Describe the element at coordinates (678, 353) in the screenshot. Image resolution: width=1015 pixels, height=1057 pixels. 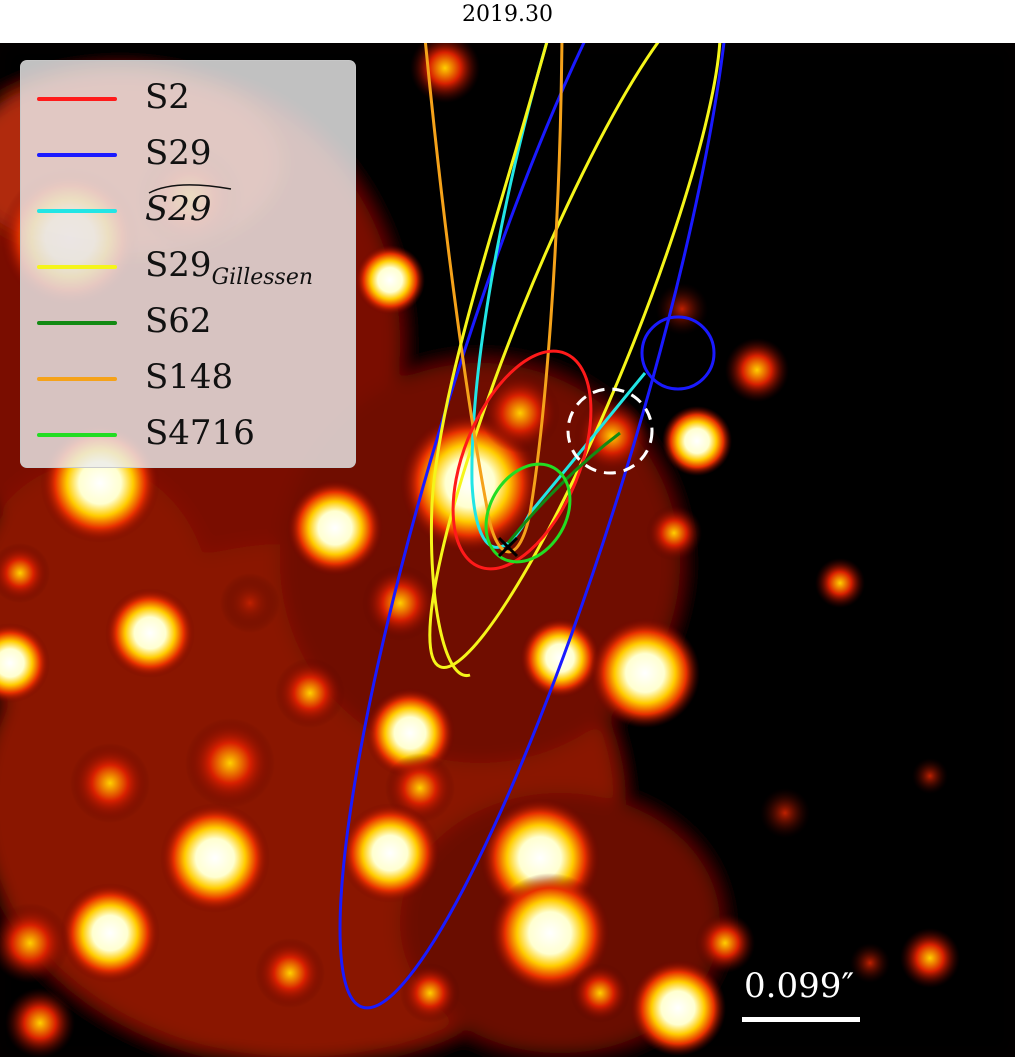
I see `s29-position-circle` at that location.